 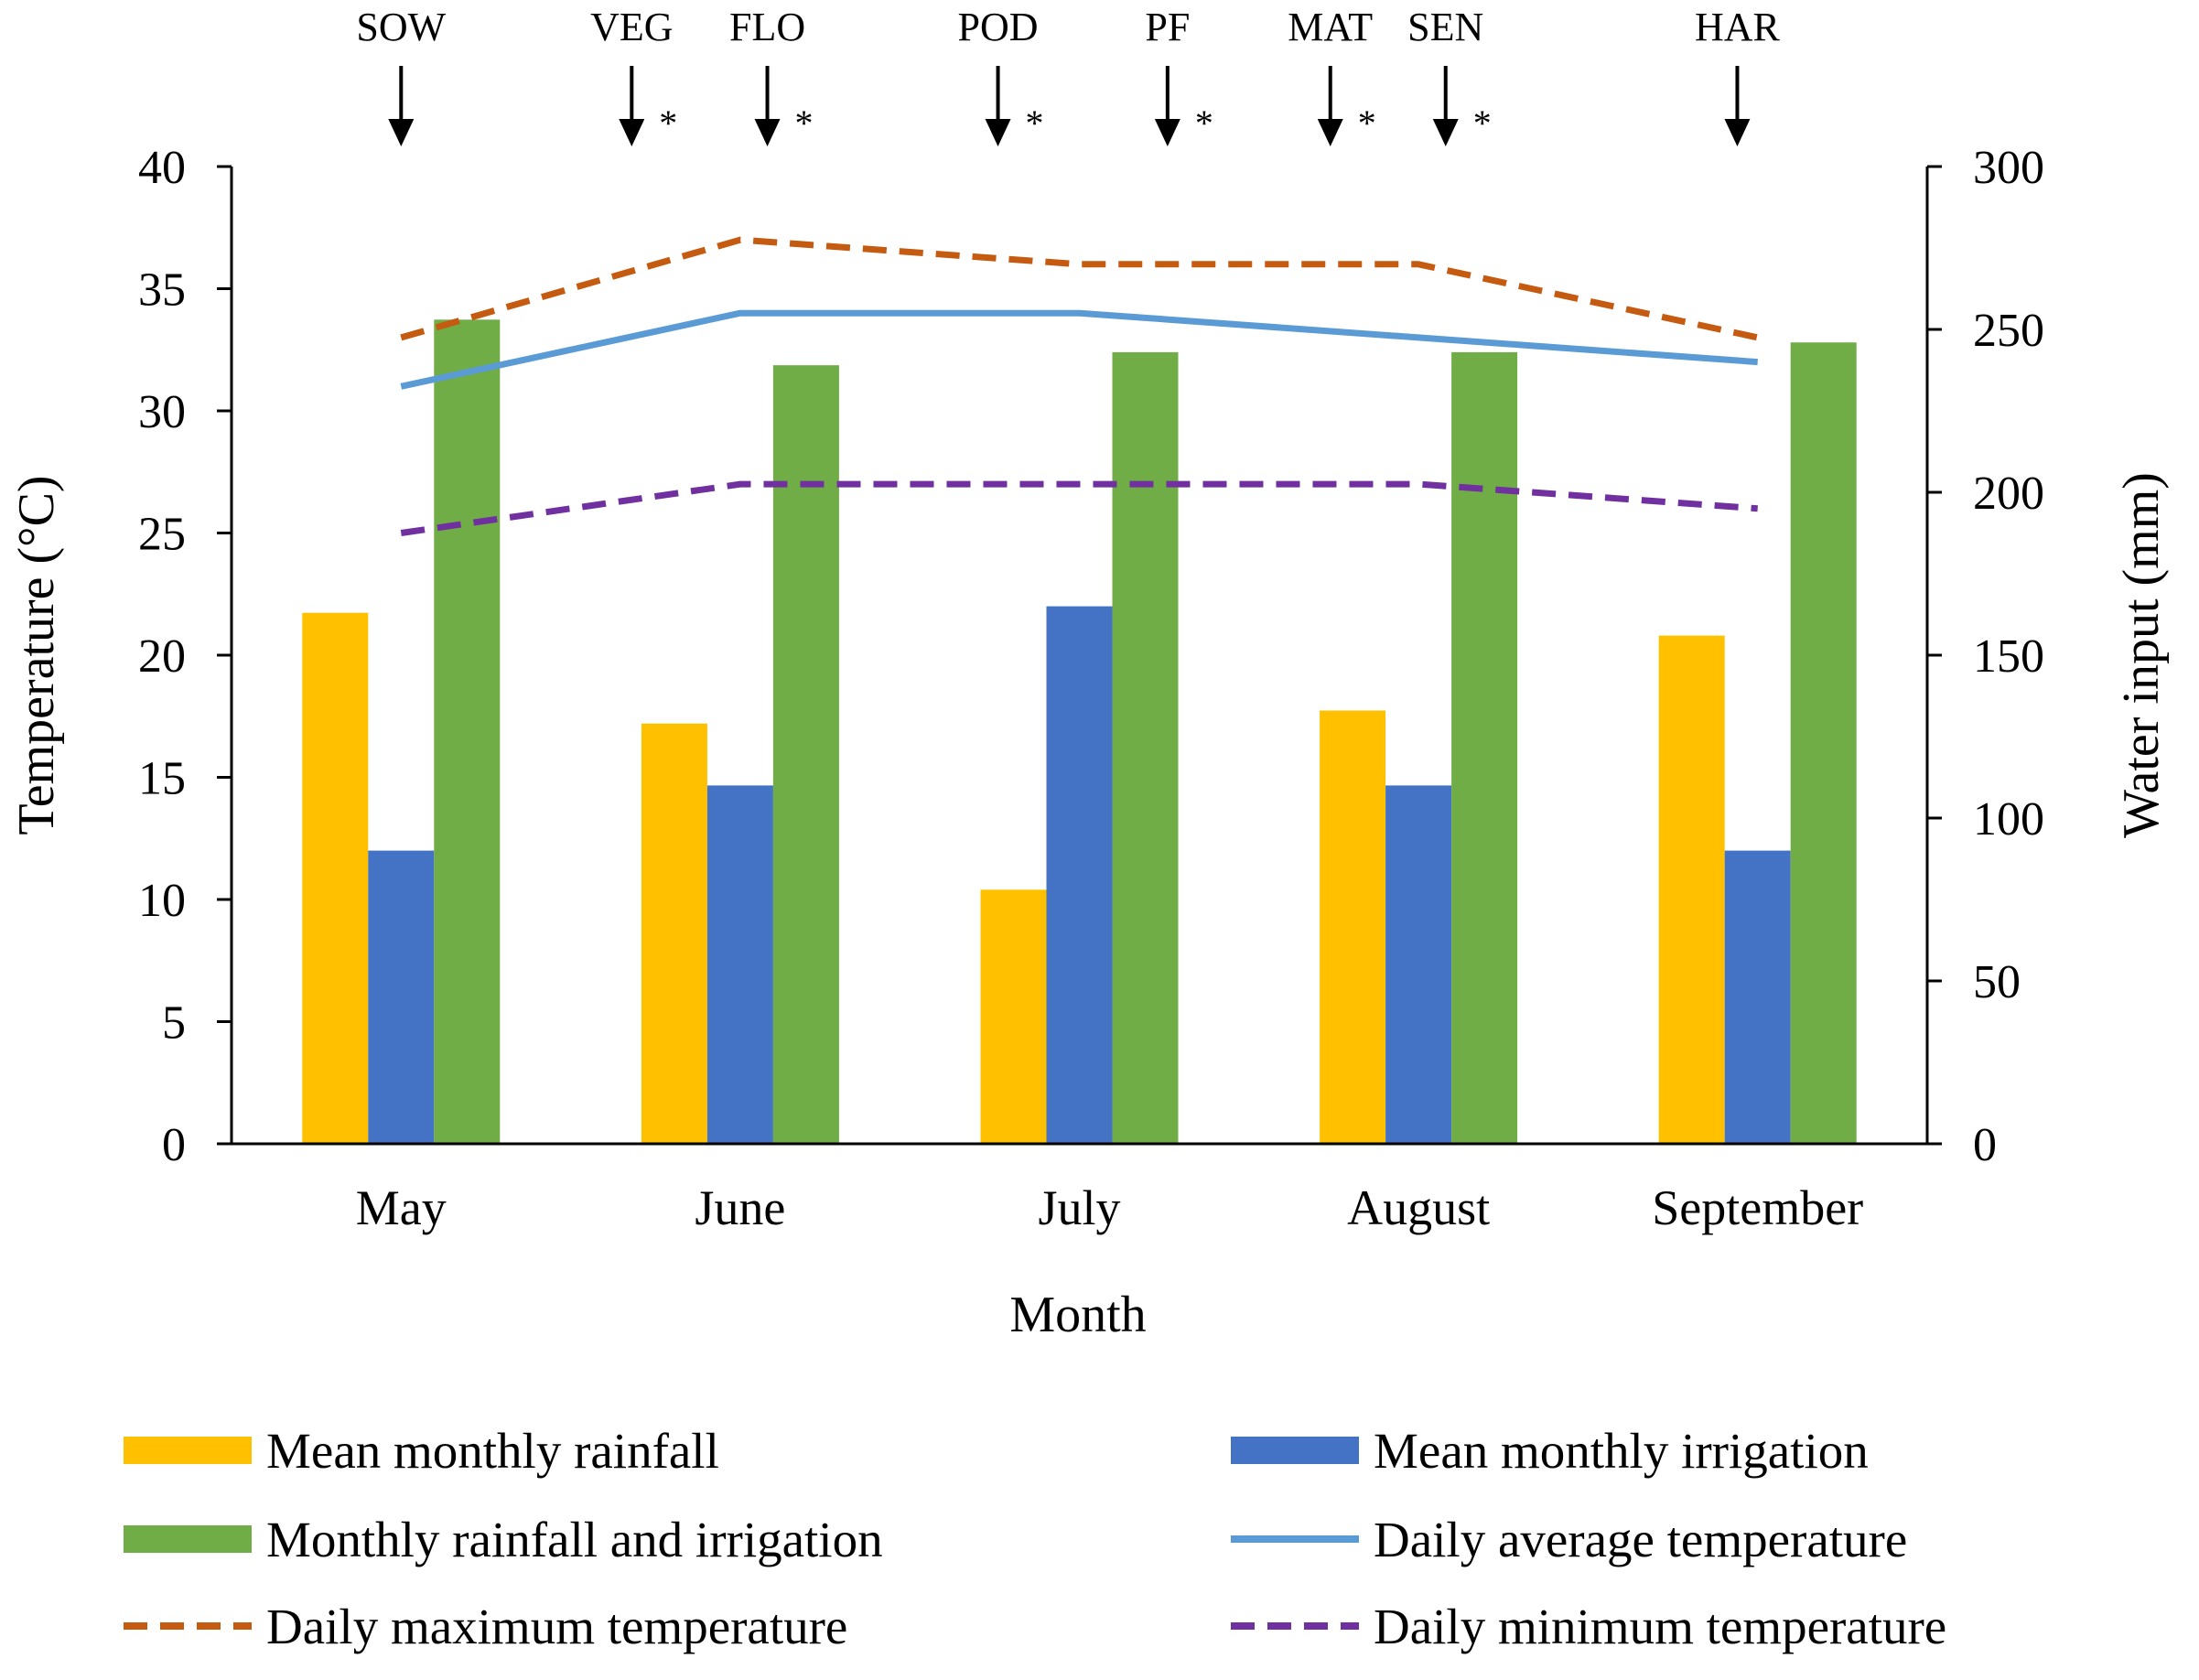 What do you see at coordinates (1079, 349) in the screenshot?
I see `line-daily-average-temperature` at bounding box center [1079, 349].